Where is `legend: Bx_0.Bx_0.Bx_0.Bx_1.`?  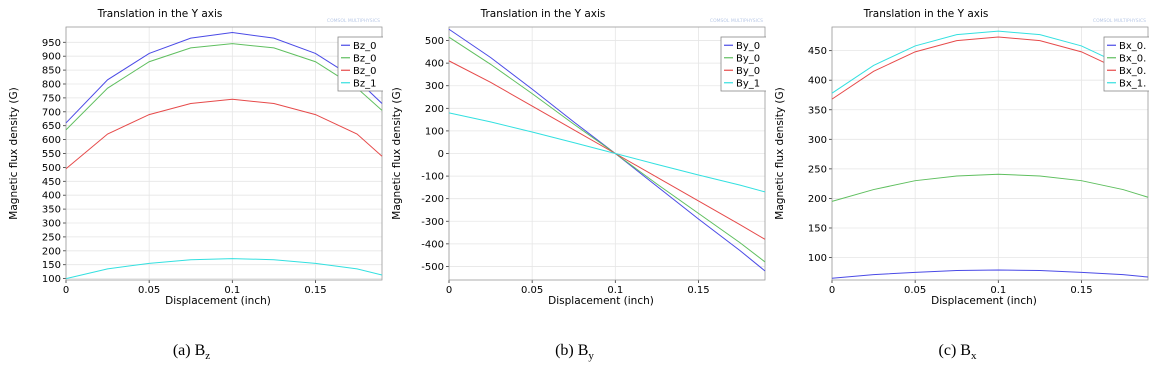
legend: Bx_0.Bx_0.Bx_0.Bx_1. is located at coordinates (1126, 64).